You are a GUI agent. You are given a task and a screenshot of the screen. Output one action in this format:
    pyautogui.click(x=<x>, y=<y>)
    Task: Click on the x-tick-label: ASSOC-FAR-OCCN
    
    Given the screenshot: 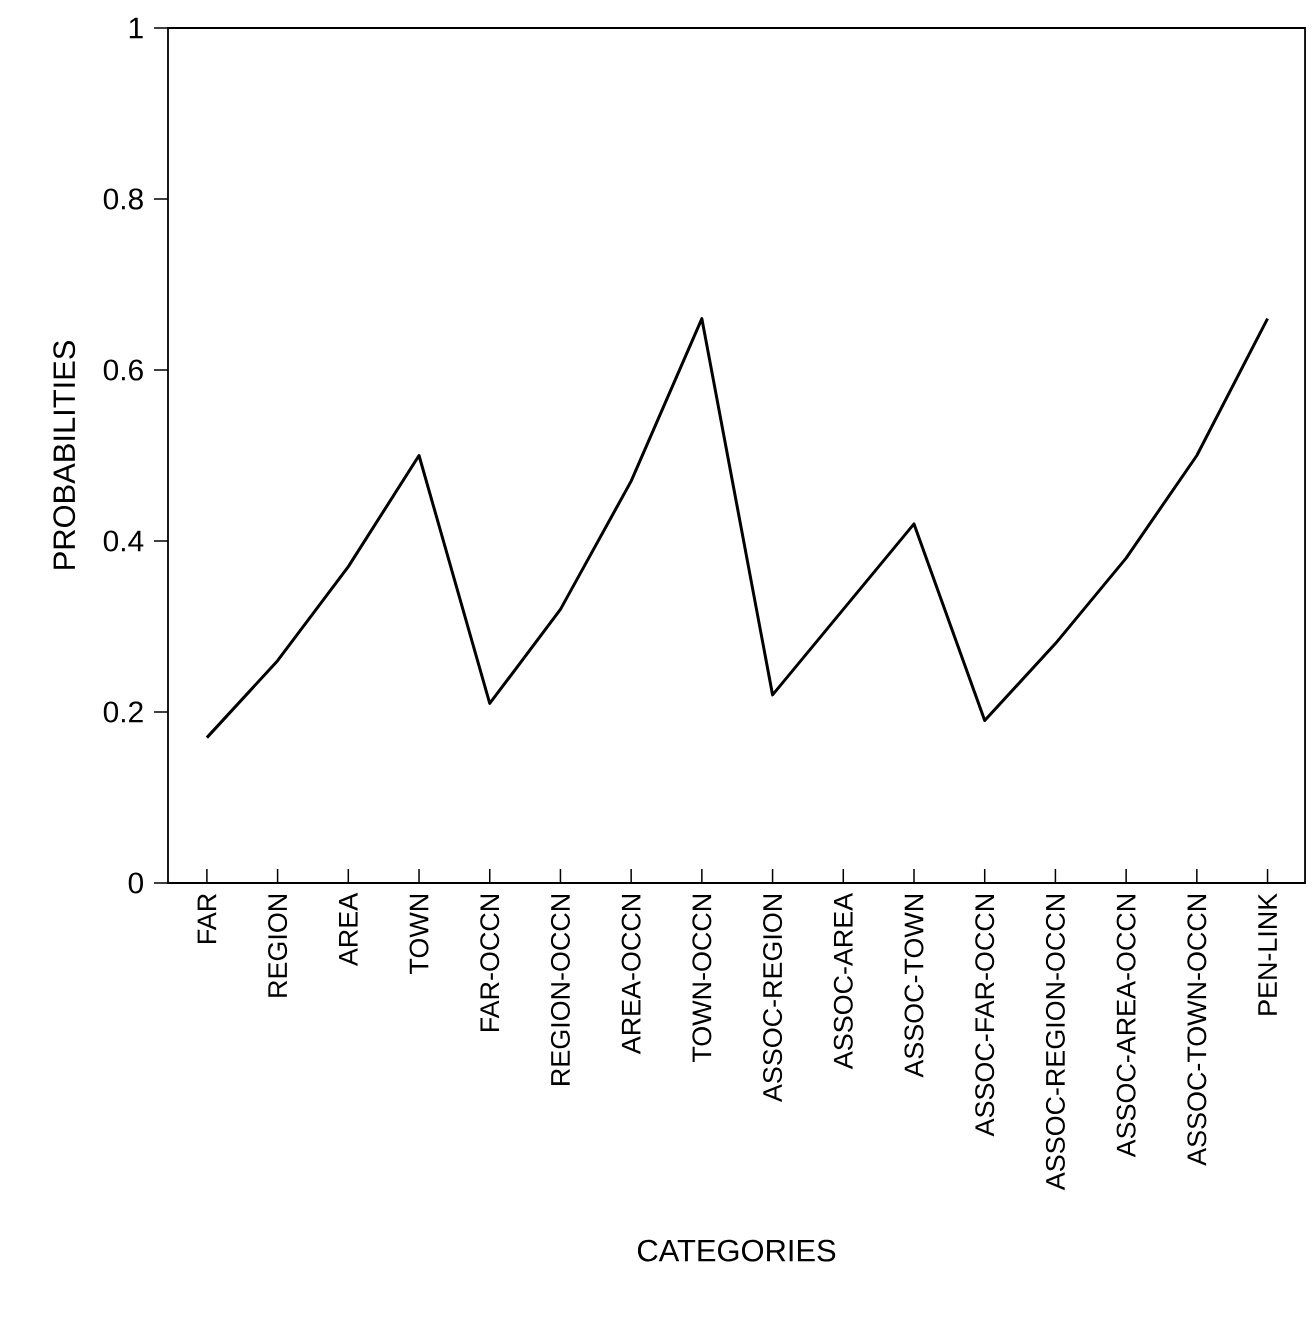 What is the action you would take?
    pyautogui.click(x=985, y=1016)
    